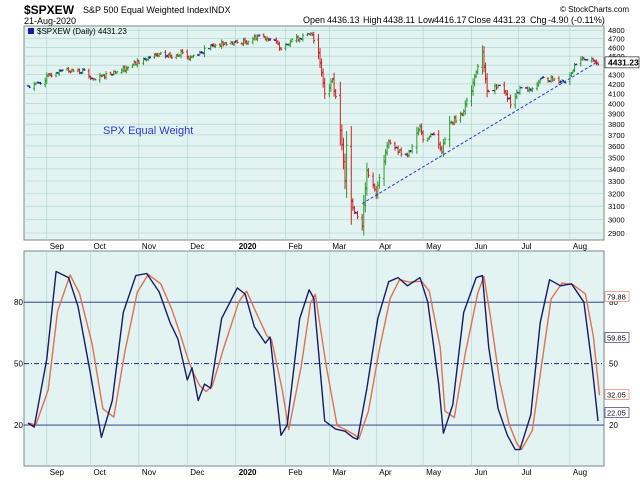 Image resolution: width=640 pixels, height=480 pixels. I want to click on trend-line, so click(480, 132).